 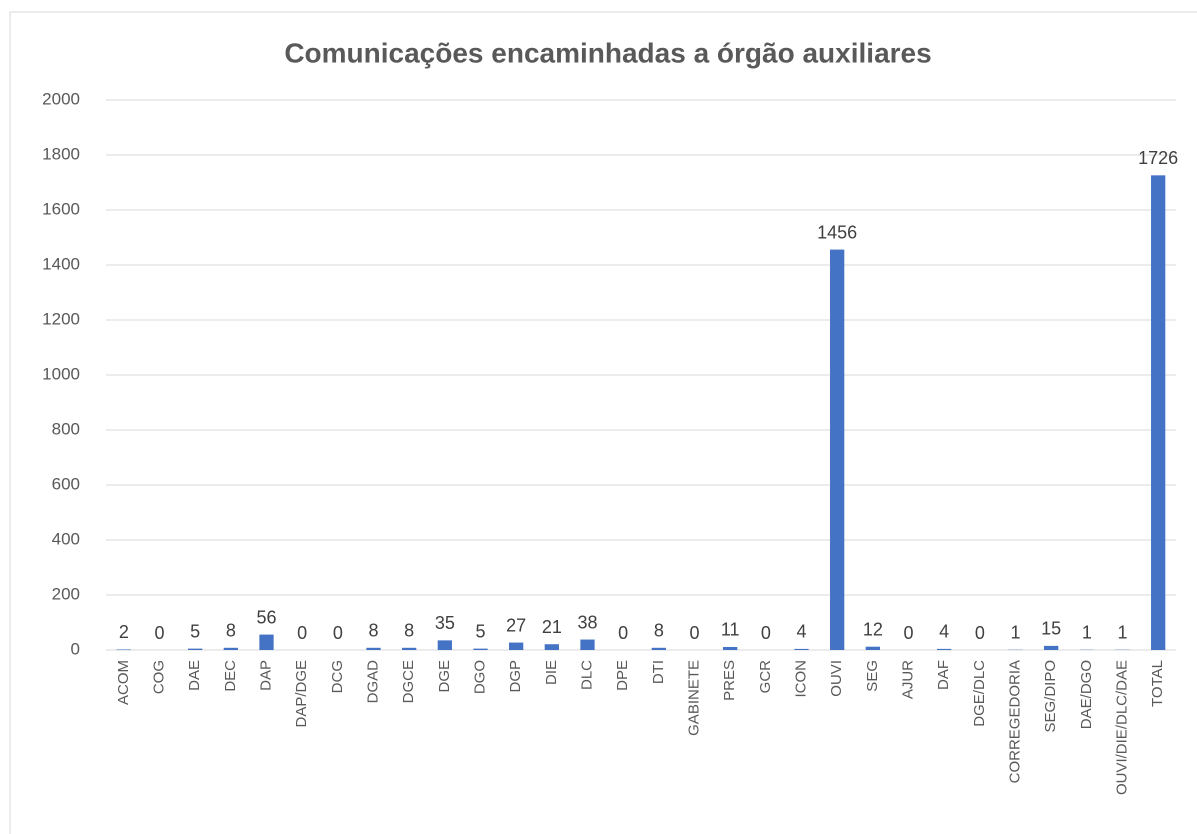 I want to click on x-tick-label: GABINETE, so click(x=693, y=698).